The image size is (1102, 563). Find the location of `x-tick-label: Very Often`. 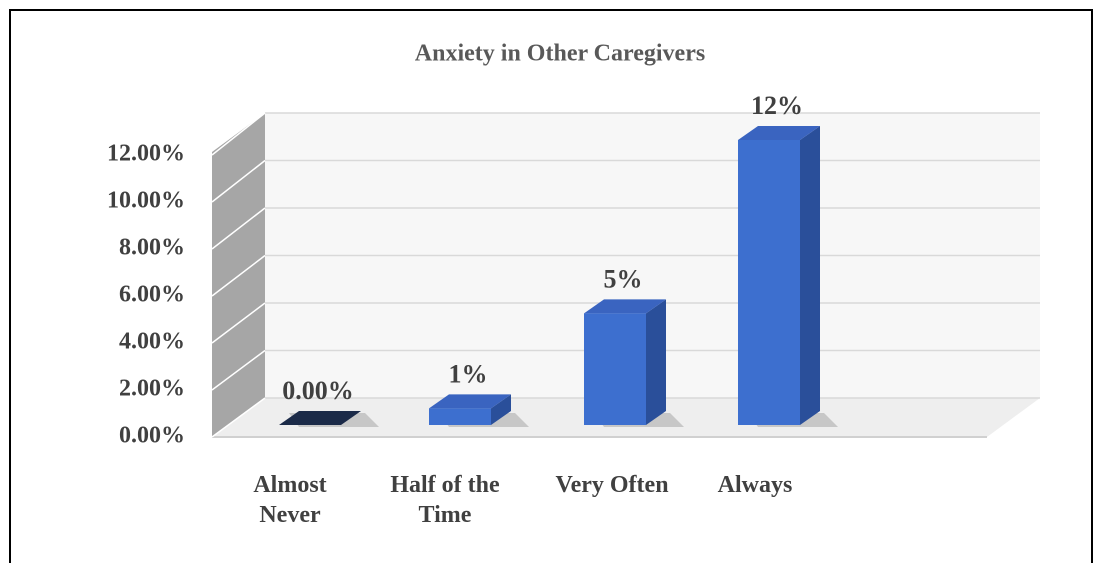

x-tick-label: Very Often is located at coordinates (612, 485).